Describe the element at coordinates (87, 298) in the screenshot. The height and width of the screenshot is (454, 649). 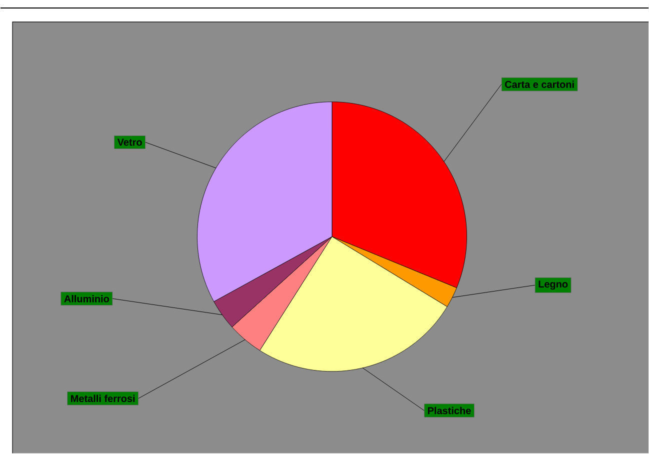
I see `slice-label: Alluminio` at that location.